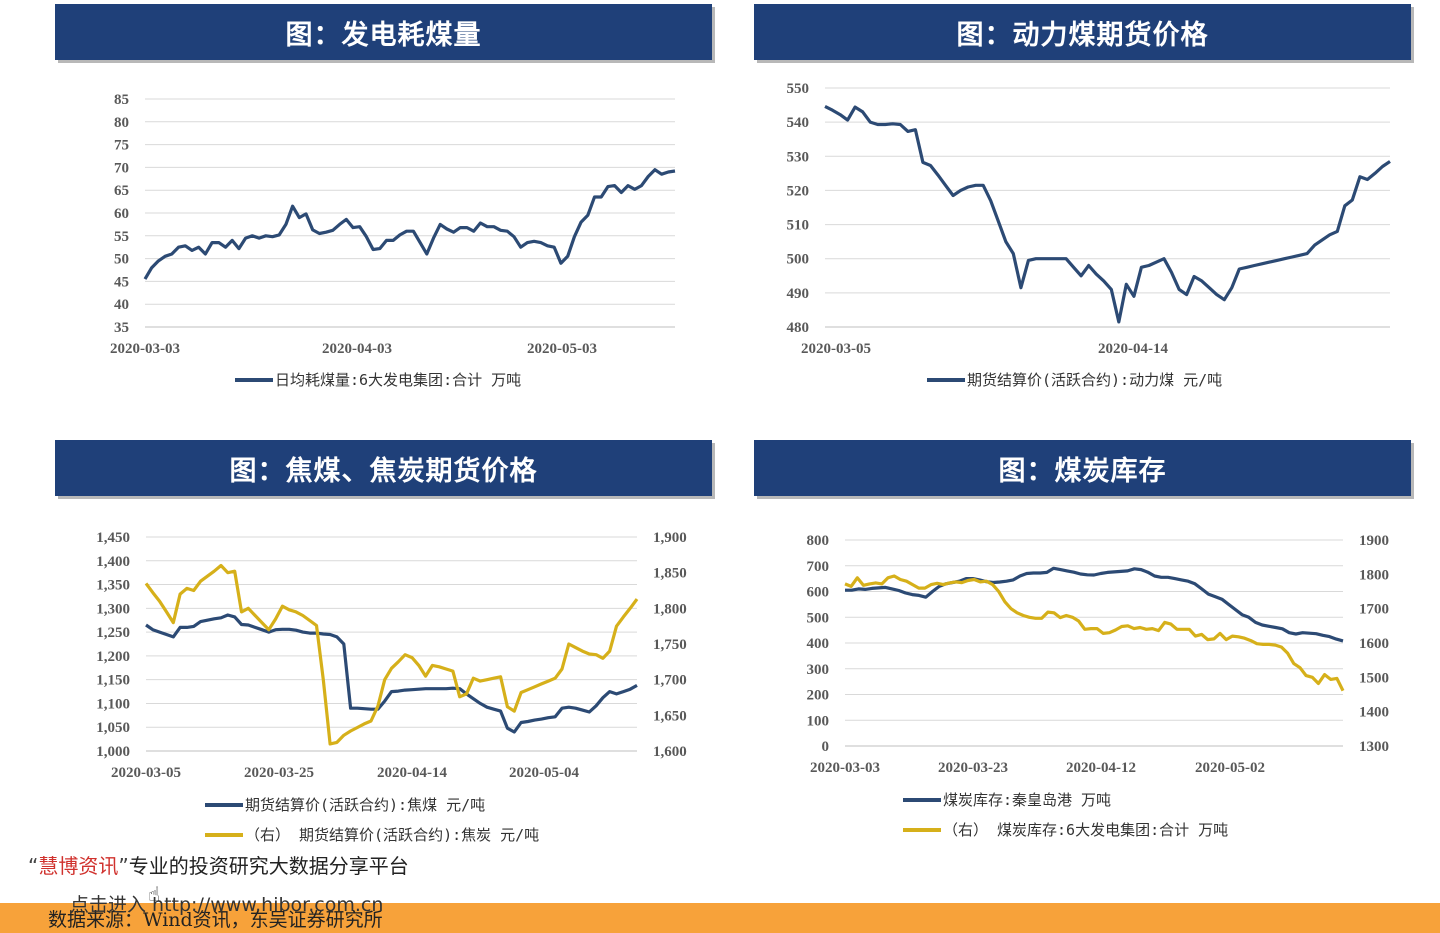 The image size is (1440, 933). I want to click on watermark-tagline-text: 专业的投资研究大数据分享平台, so click(268, 866).